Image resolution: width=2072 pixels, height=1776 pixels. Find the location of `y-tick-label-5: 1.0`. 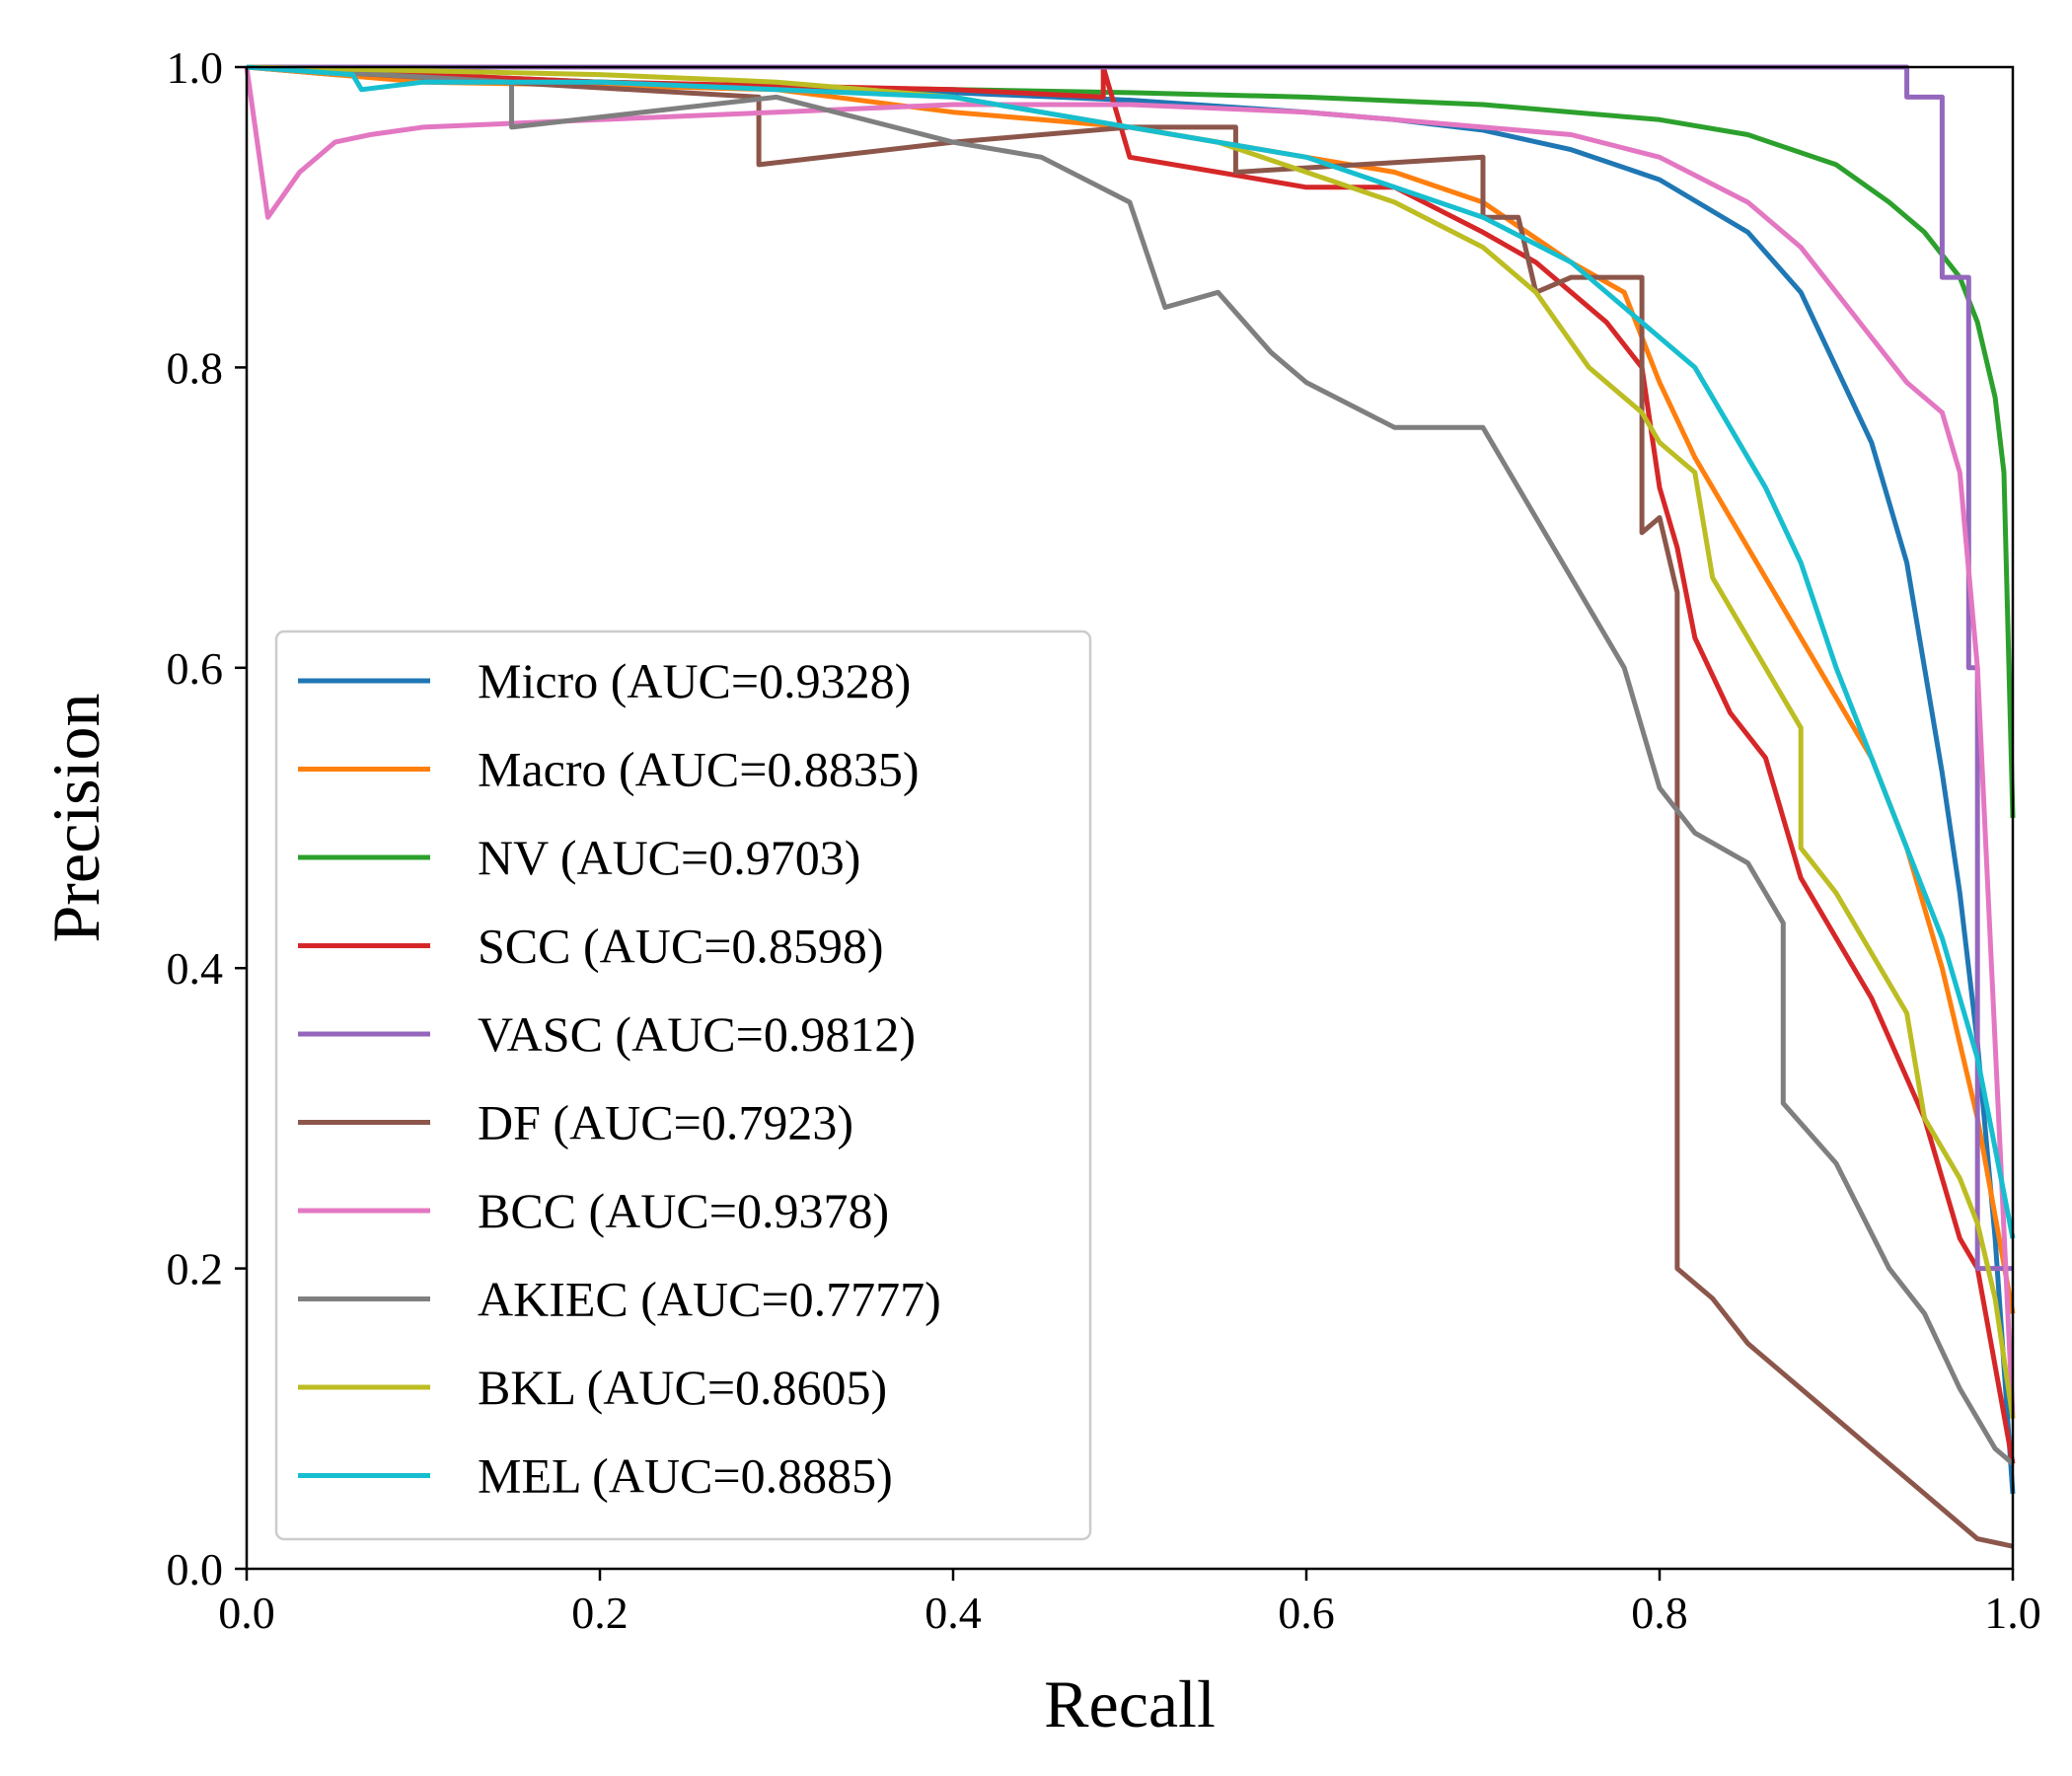

y-tick-label-5: 1.0 is located at coordinates (196, 67).